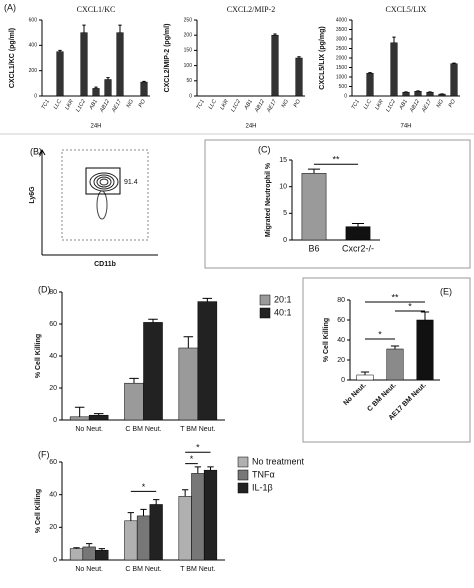 Image resolution: width=474 pixels, height=588 pixels. Describe the element at coordinates (224, 105) in the screenshot. I see `x-tick-label: LKR` at that location.